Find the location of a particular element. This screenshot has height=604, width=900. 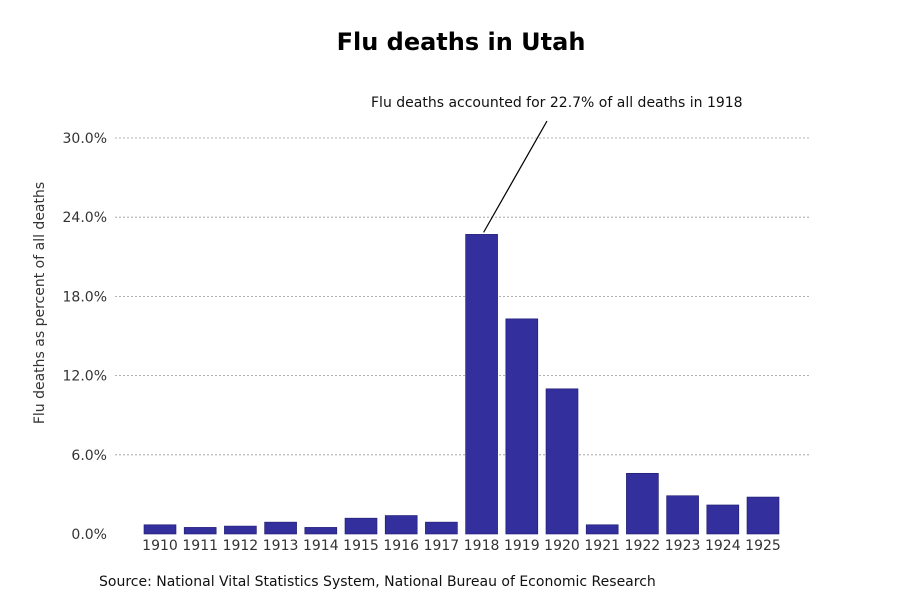

bar-1919 is located at coordinates (522, 426).